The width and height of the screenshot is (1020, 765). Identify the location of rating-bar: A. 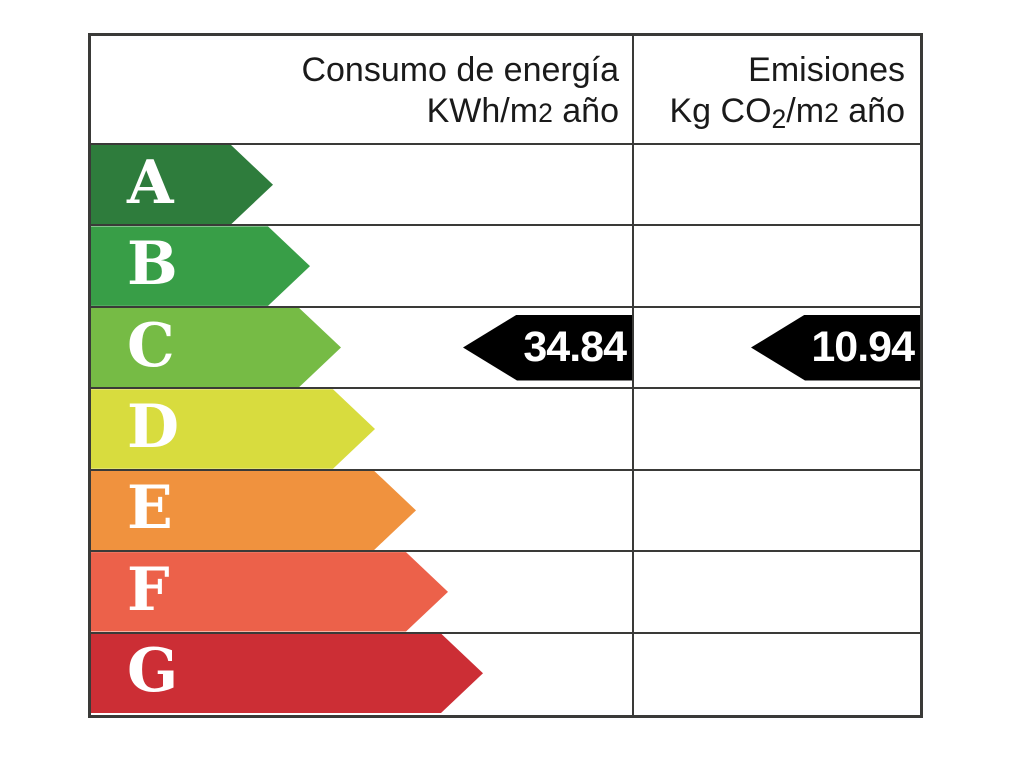
(182, 184).